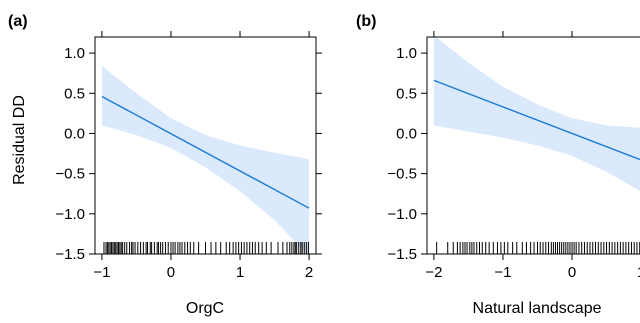 This screenshot has width=640, height=323. I want to click on y-tick-label-b: −0.5, so click(402, 174).